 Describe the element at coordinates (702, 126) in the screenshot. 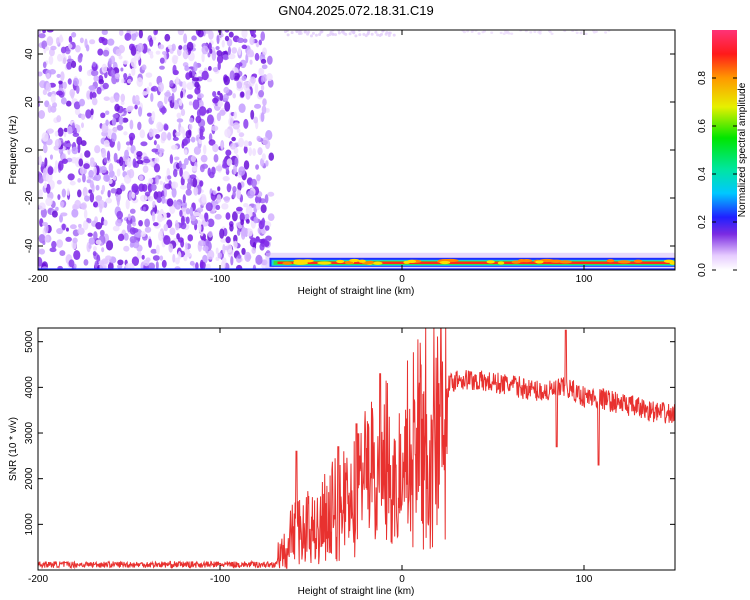

I see `colorbar-tick-label: 0.6` at that location.